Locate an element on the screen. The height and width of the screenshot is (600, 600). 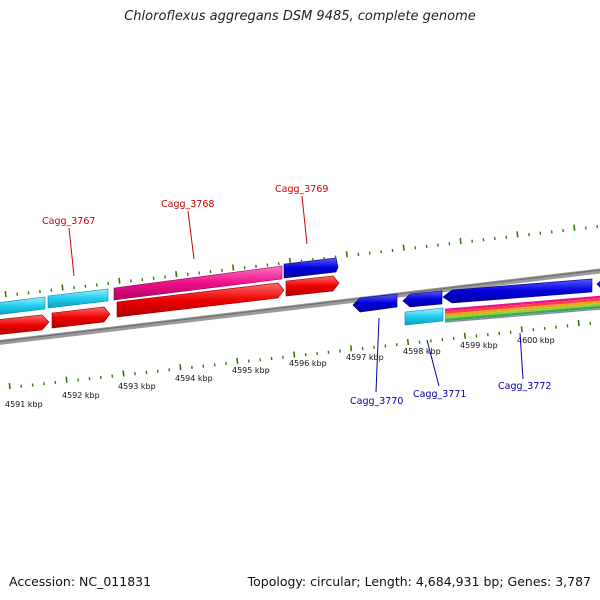
genome-backbone-highlight is located at coordinates (300, 306).